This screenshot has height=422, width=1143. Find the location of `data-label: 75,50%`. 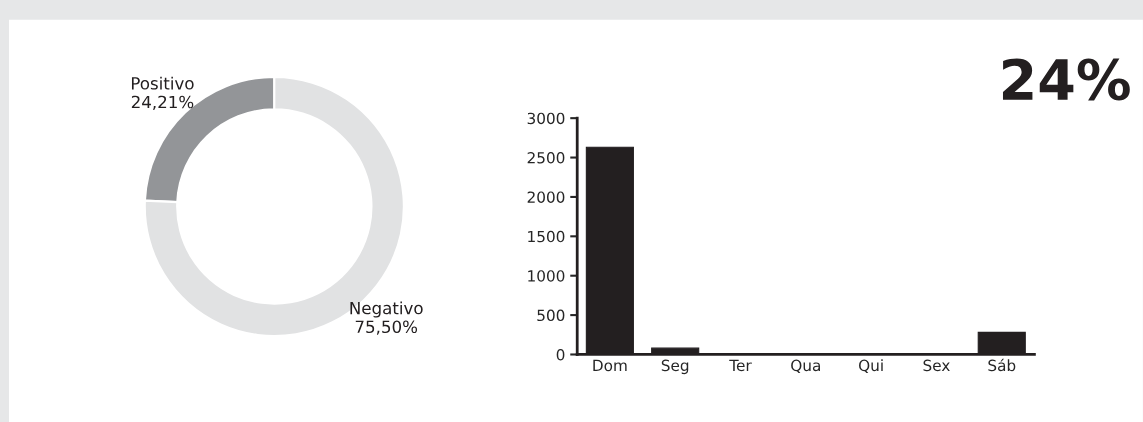

data-label: 75,50% is located at coordinates (386, 327).